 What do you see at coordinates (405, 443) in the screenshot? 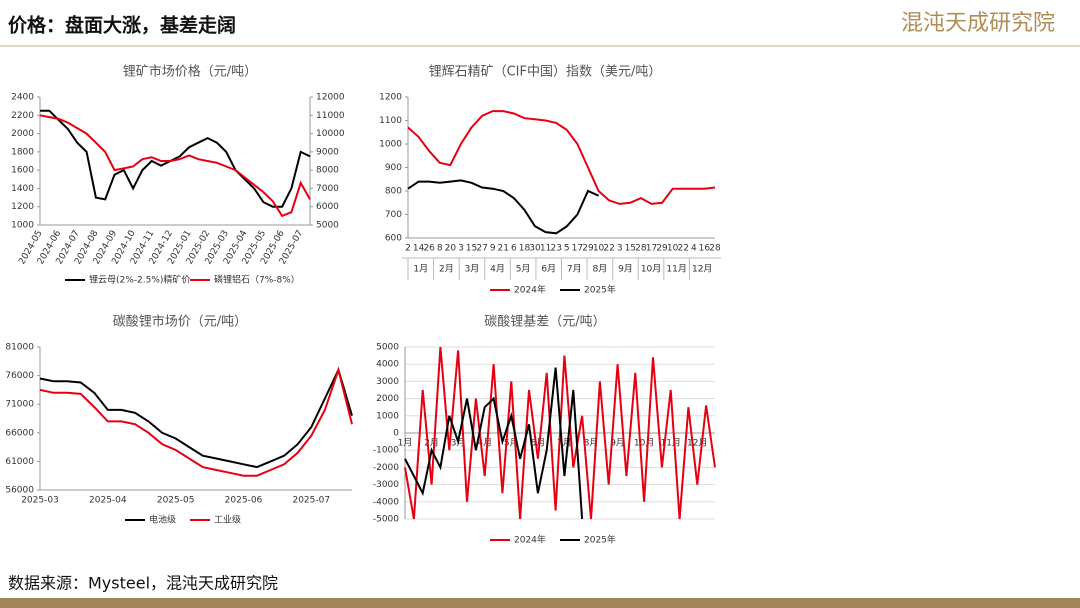
I see `x-tick-label: 1月` at bounding box center [405, 443].